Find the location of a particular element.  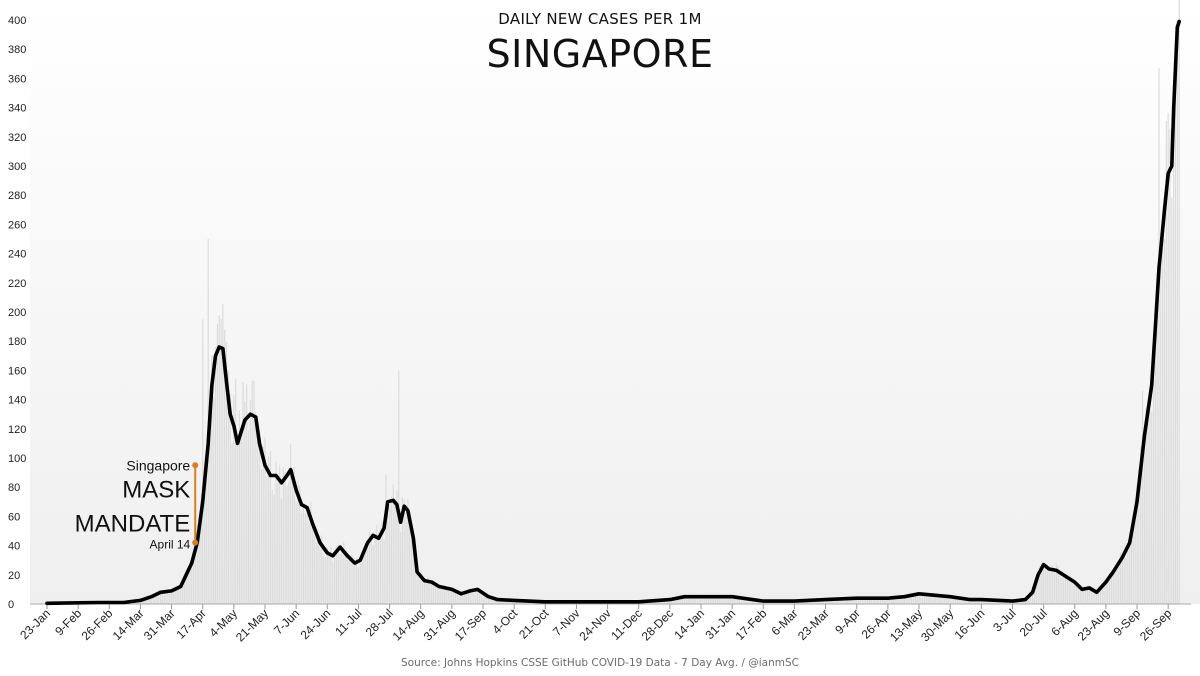

y-tick-label: 340 is located at coordinates (17, 109).